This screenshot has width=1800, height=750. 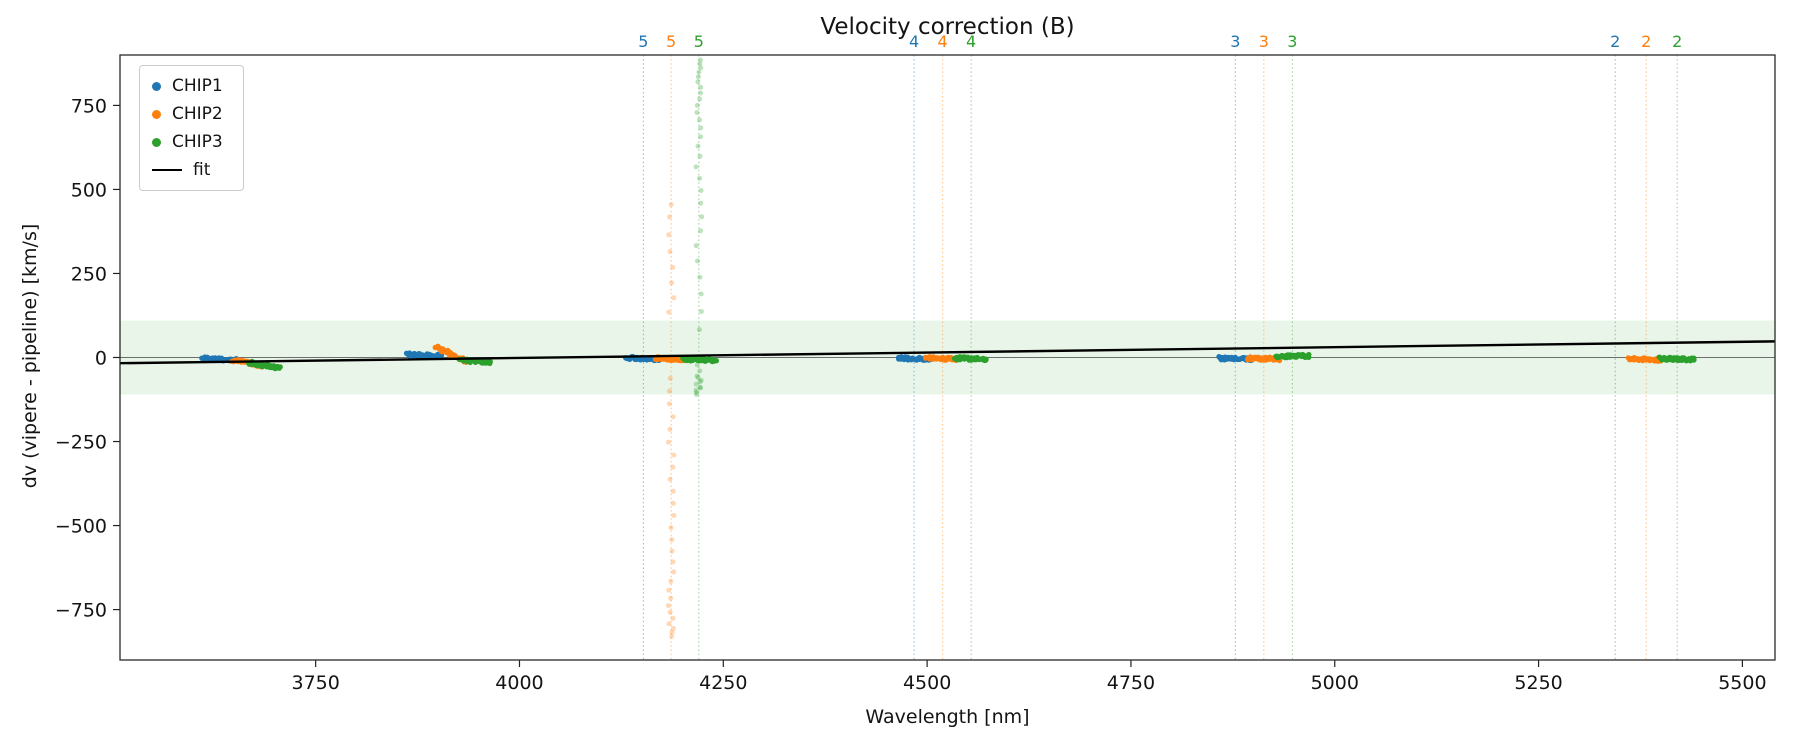 I want to click on legend-label-chip3: CHIP3, so click(x=197, y=142).